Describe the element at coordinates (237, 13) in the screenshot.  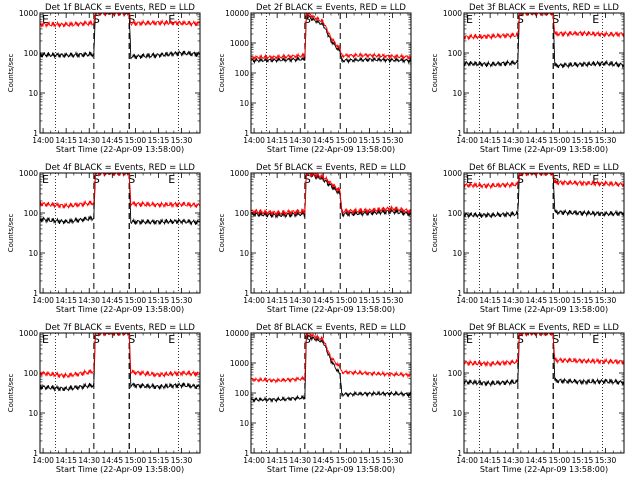
I see `y-tick-label: 10000` at that location.